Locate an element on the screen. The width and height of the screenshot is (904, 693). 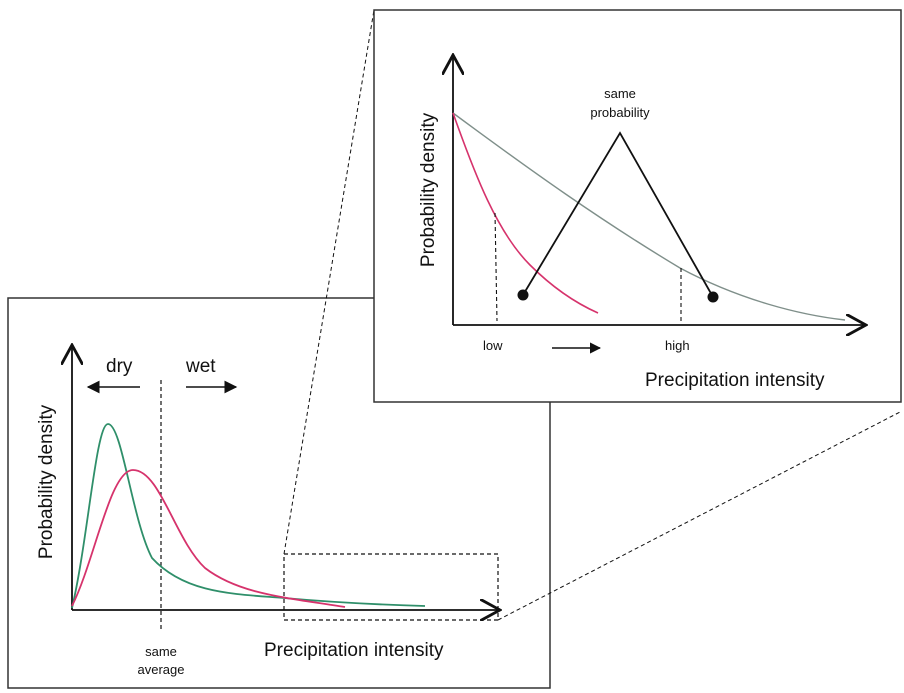
low-probability-dot is located at coordinates (523, 295).